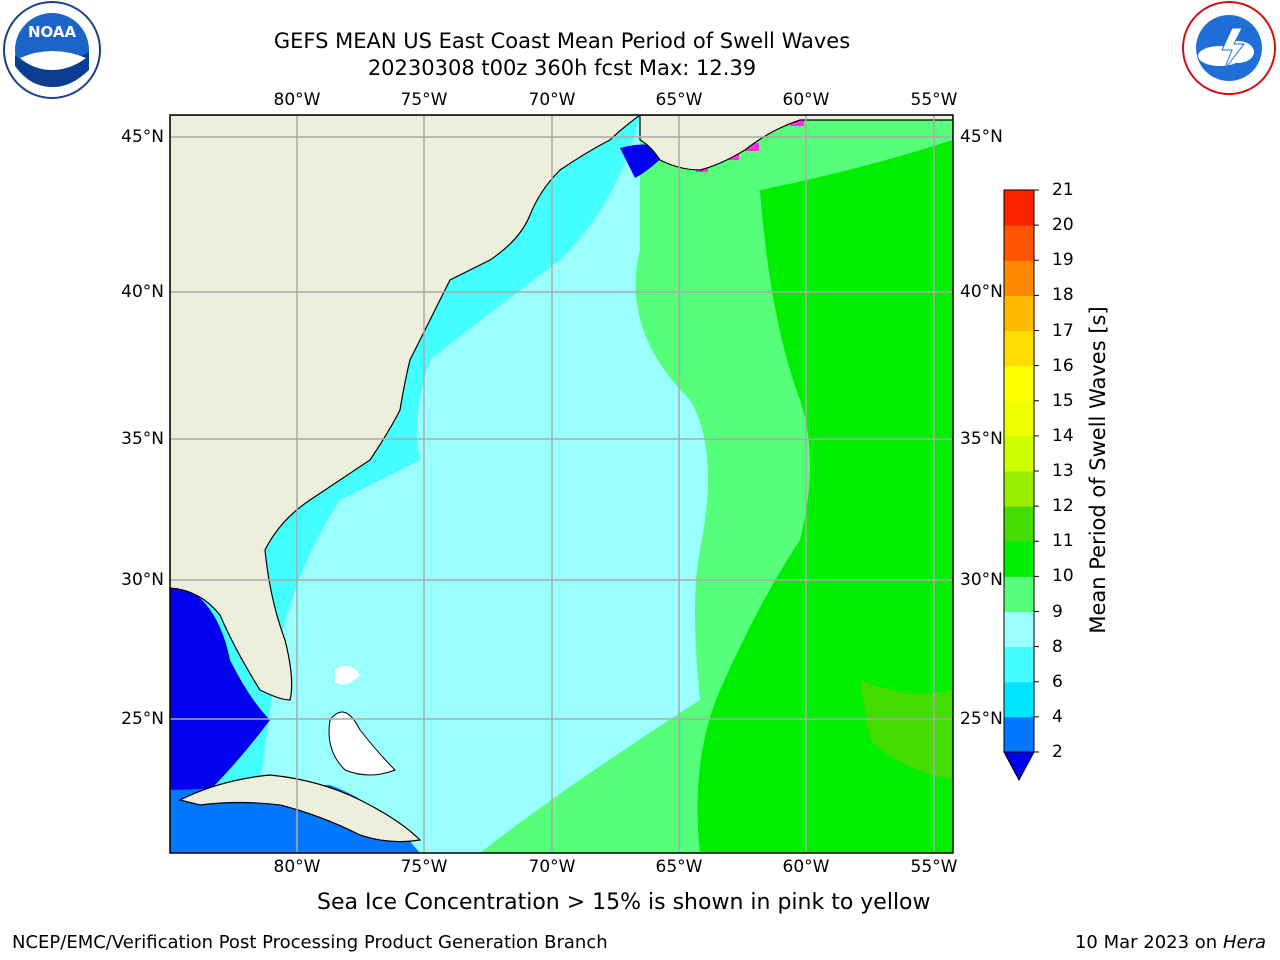 The image size is (1280, 960). Describe the element at coordinates (297, 100) in the screenshot. I see `lon-label-top: 80°W` at that location.